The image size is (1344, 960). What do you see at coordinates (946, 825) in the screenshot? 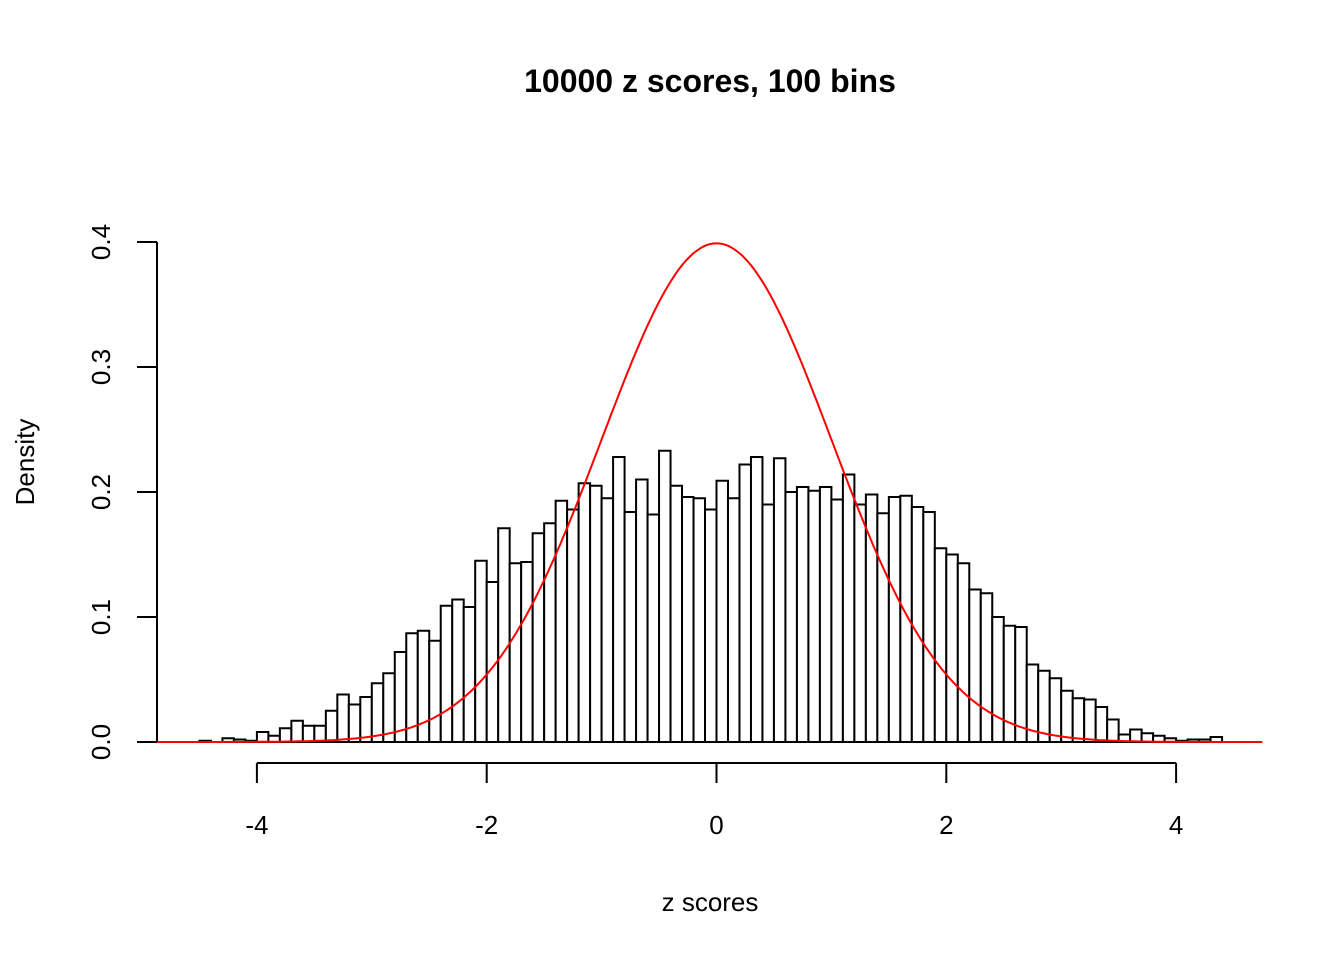
I see `x-tick-label: 2` at bounding box center [946, 825].